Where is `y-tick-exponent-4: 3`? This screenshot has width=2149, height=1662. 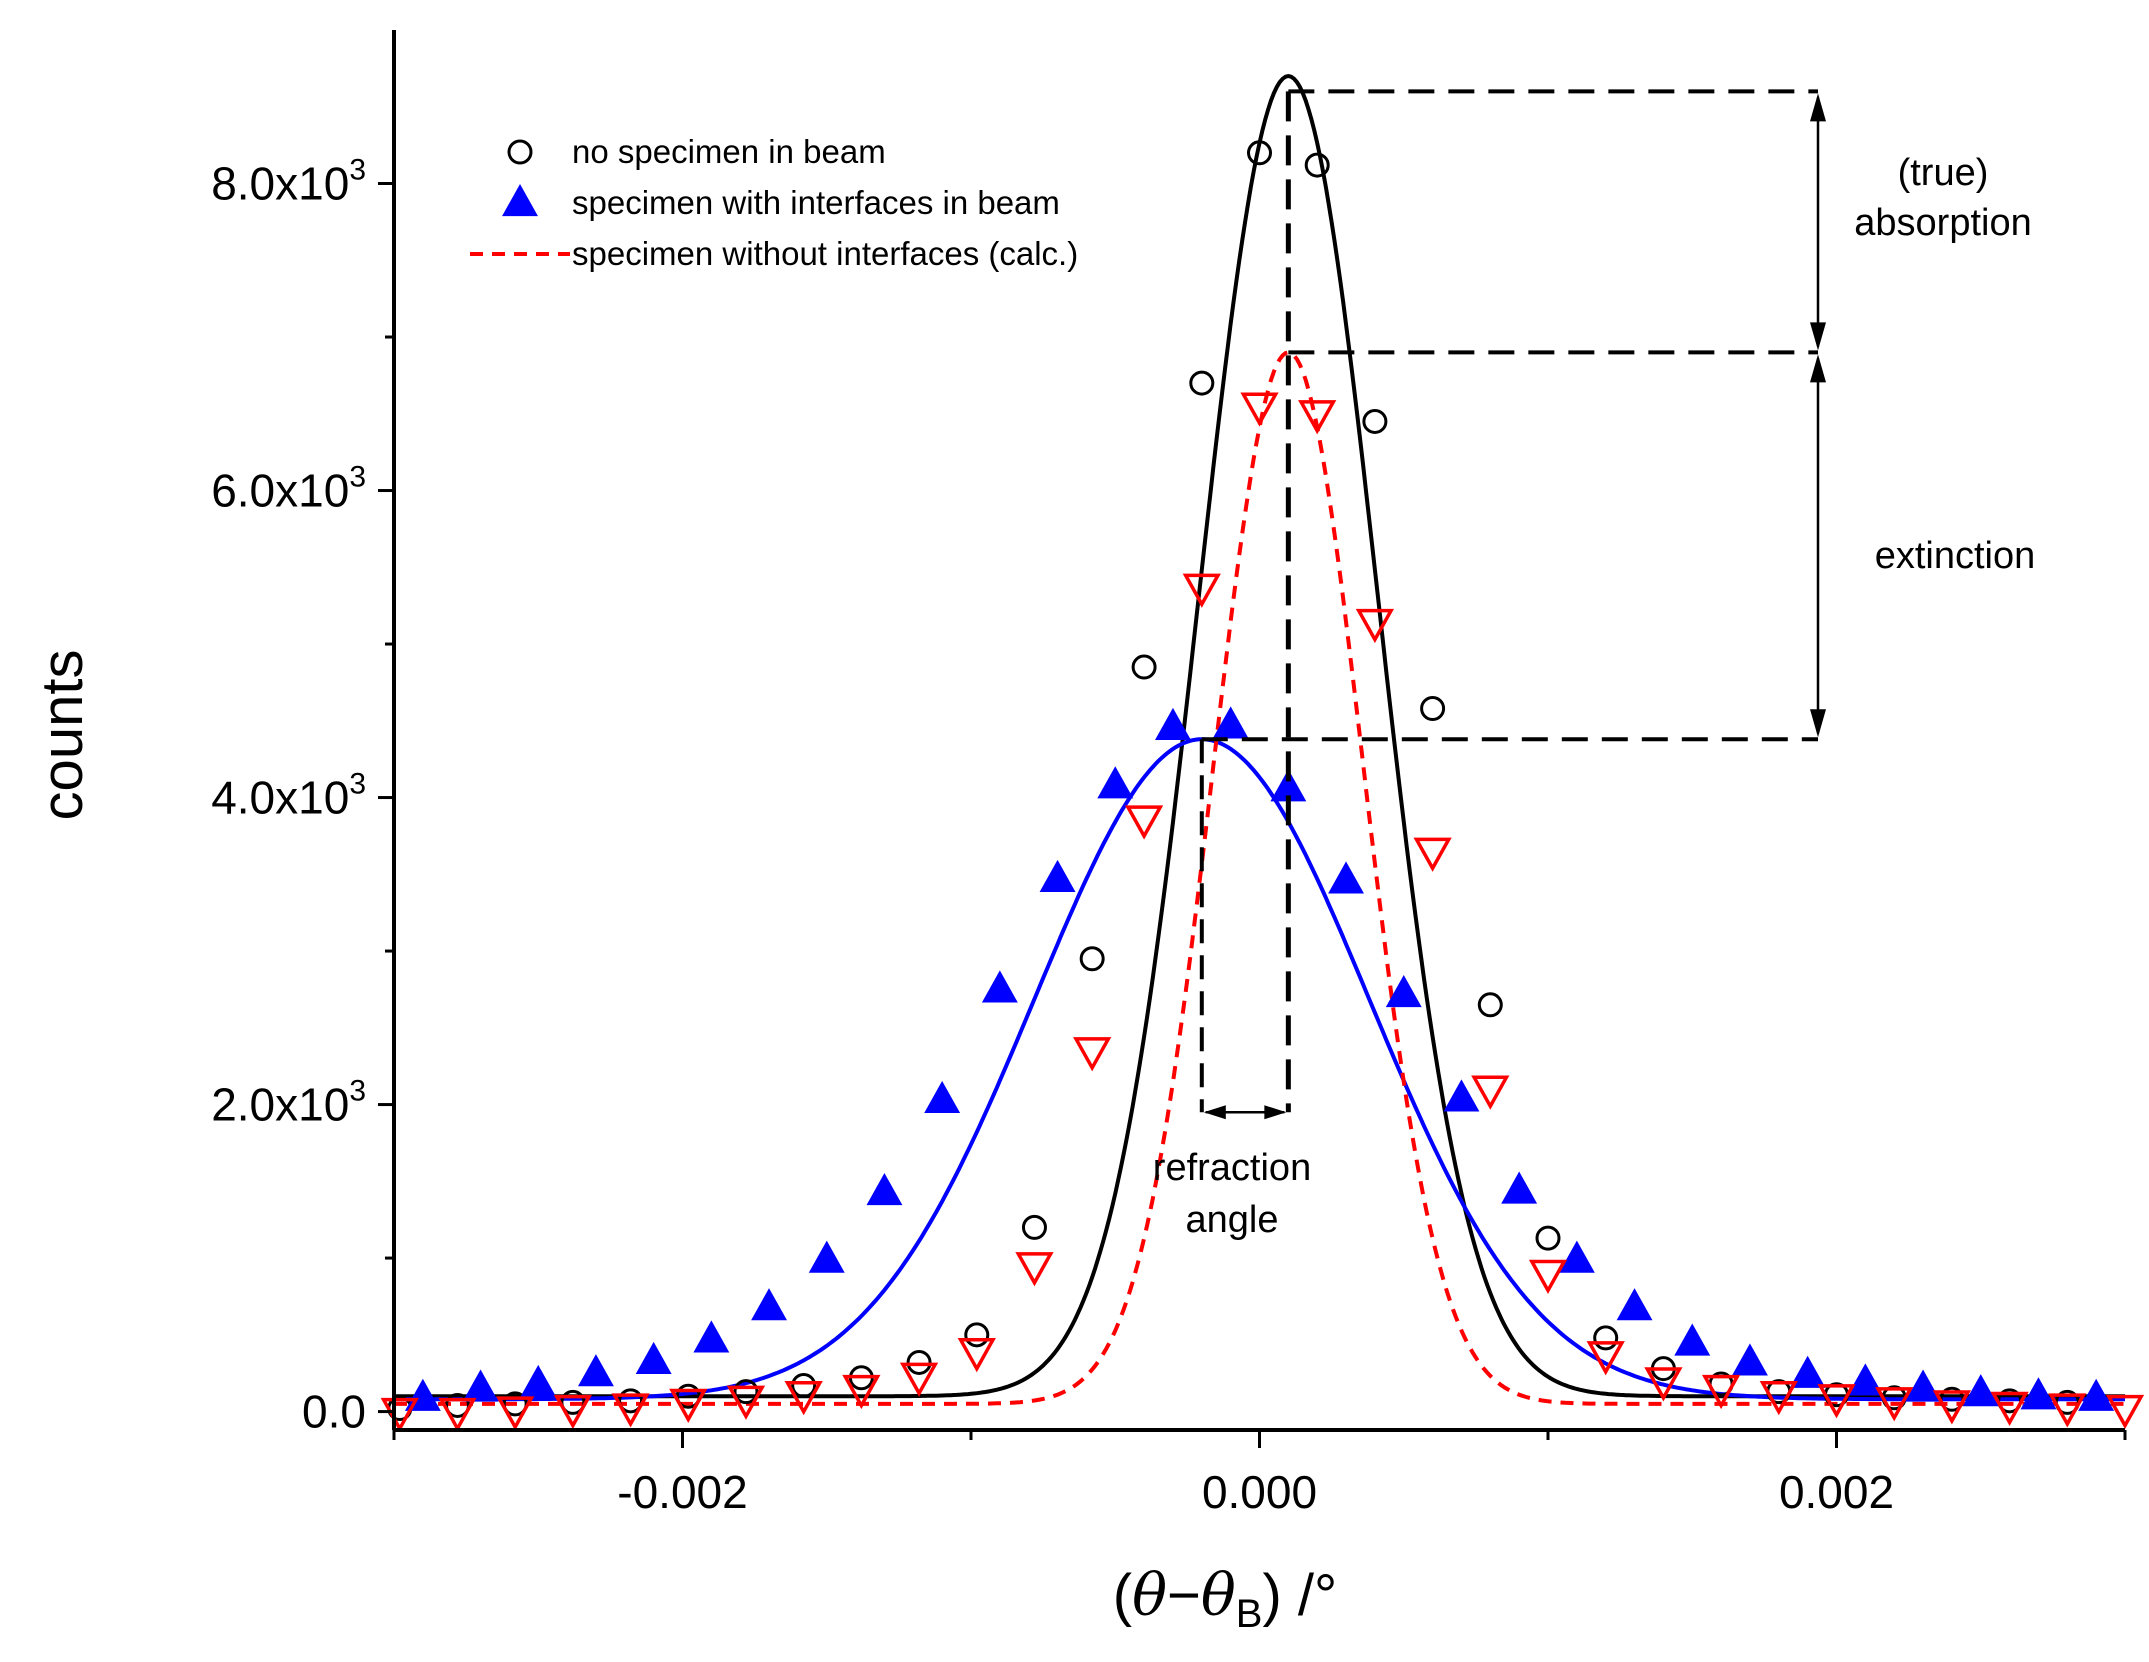
y-tick-exponent-4: 3 is located at coordinates (357, 170).